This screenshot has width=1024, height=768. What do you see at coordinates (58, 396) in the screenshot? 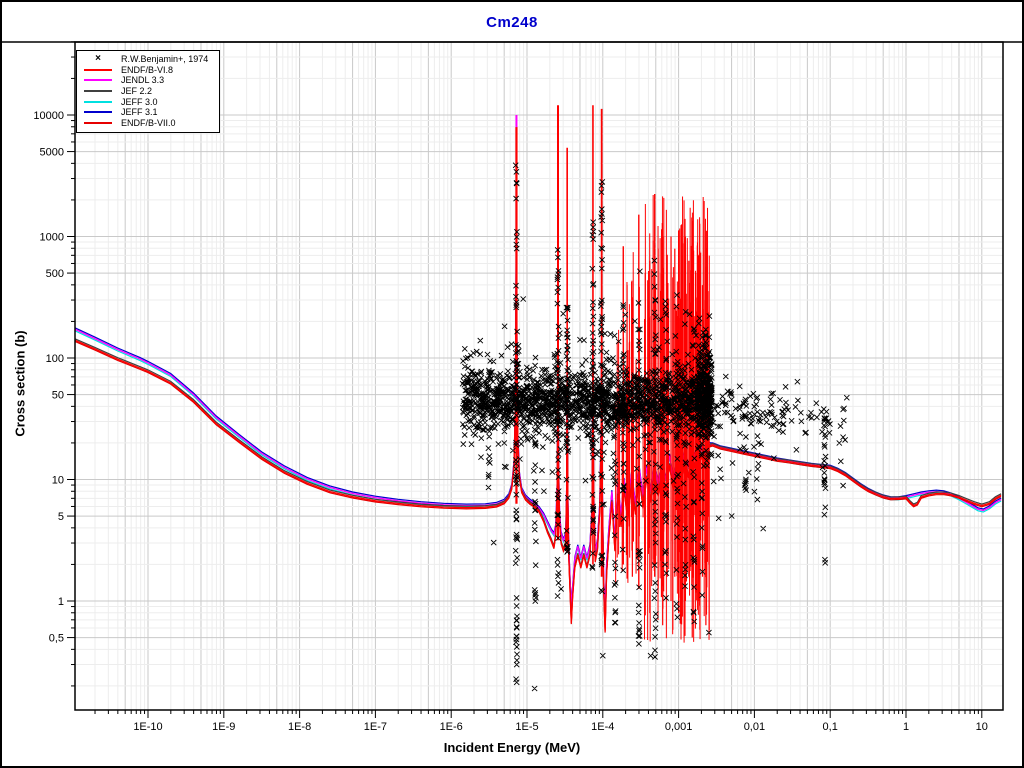
I see `y-tick-label: 50` at bounding box center [58, 396].